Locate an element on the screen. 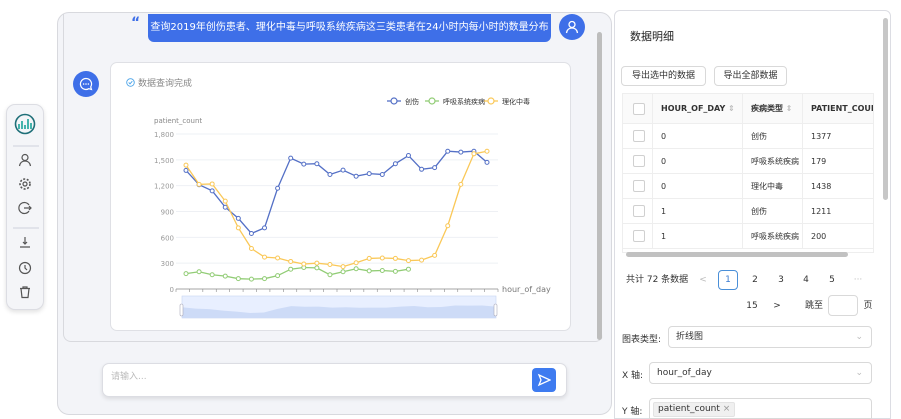 Image resolution: width=901 pixels, height=419 pixels. export-selected-button: 导出选中的数据 is located at coordinates (663, 76).